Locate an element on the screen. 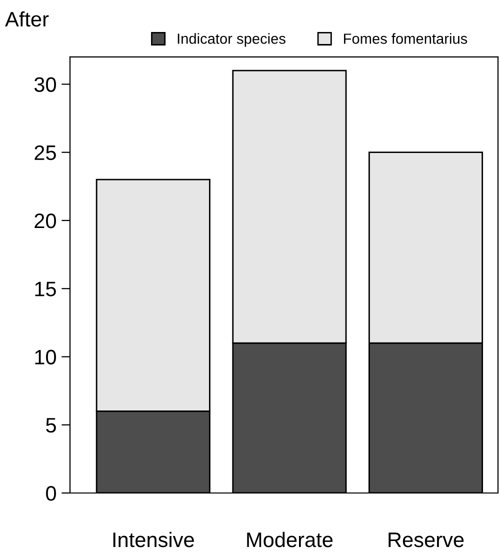 Image resolution: width=500 pixels, height=553 pixels. x-tick-label: Moderate is located at coordinates (290, 540).